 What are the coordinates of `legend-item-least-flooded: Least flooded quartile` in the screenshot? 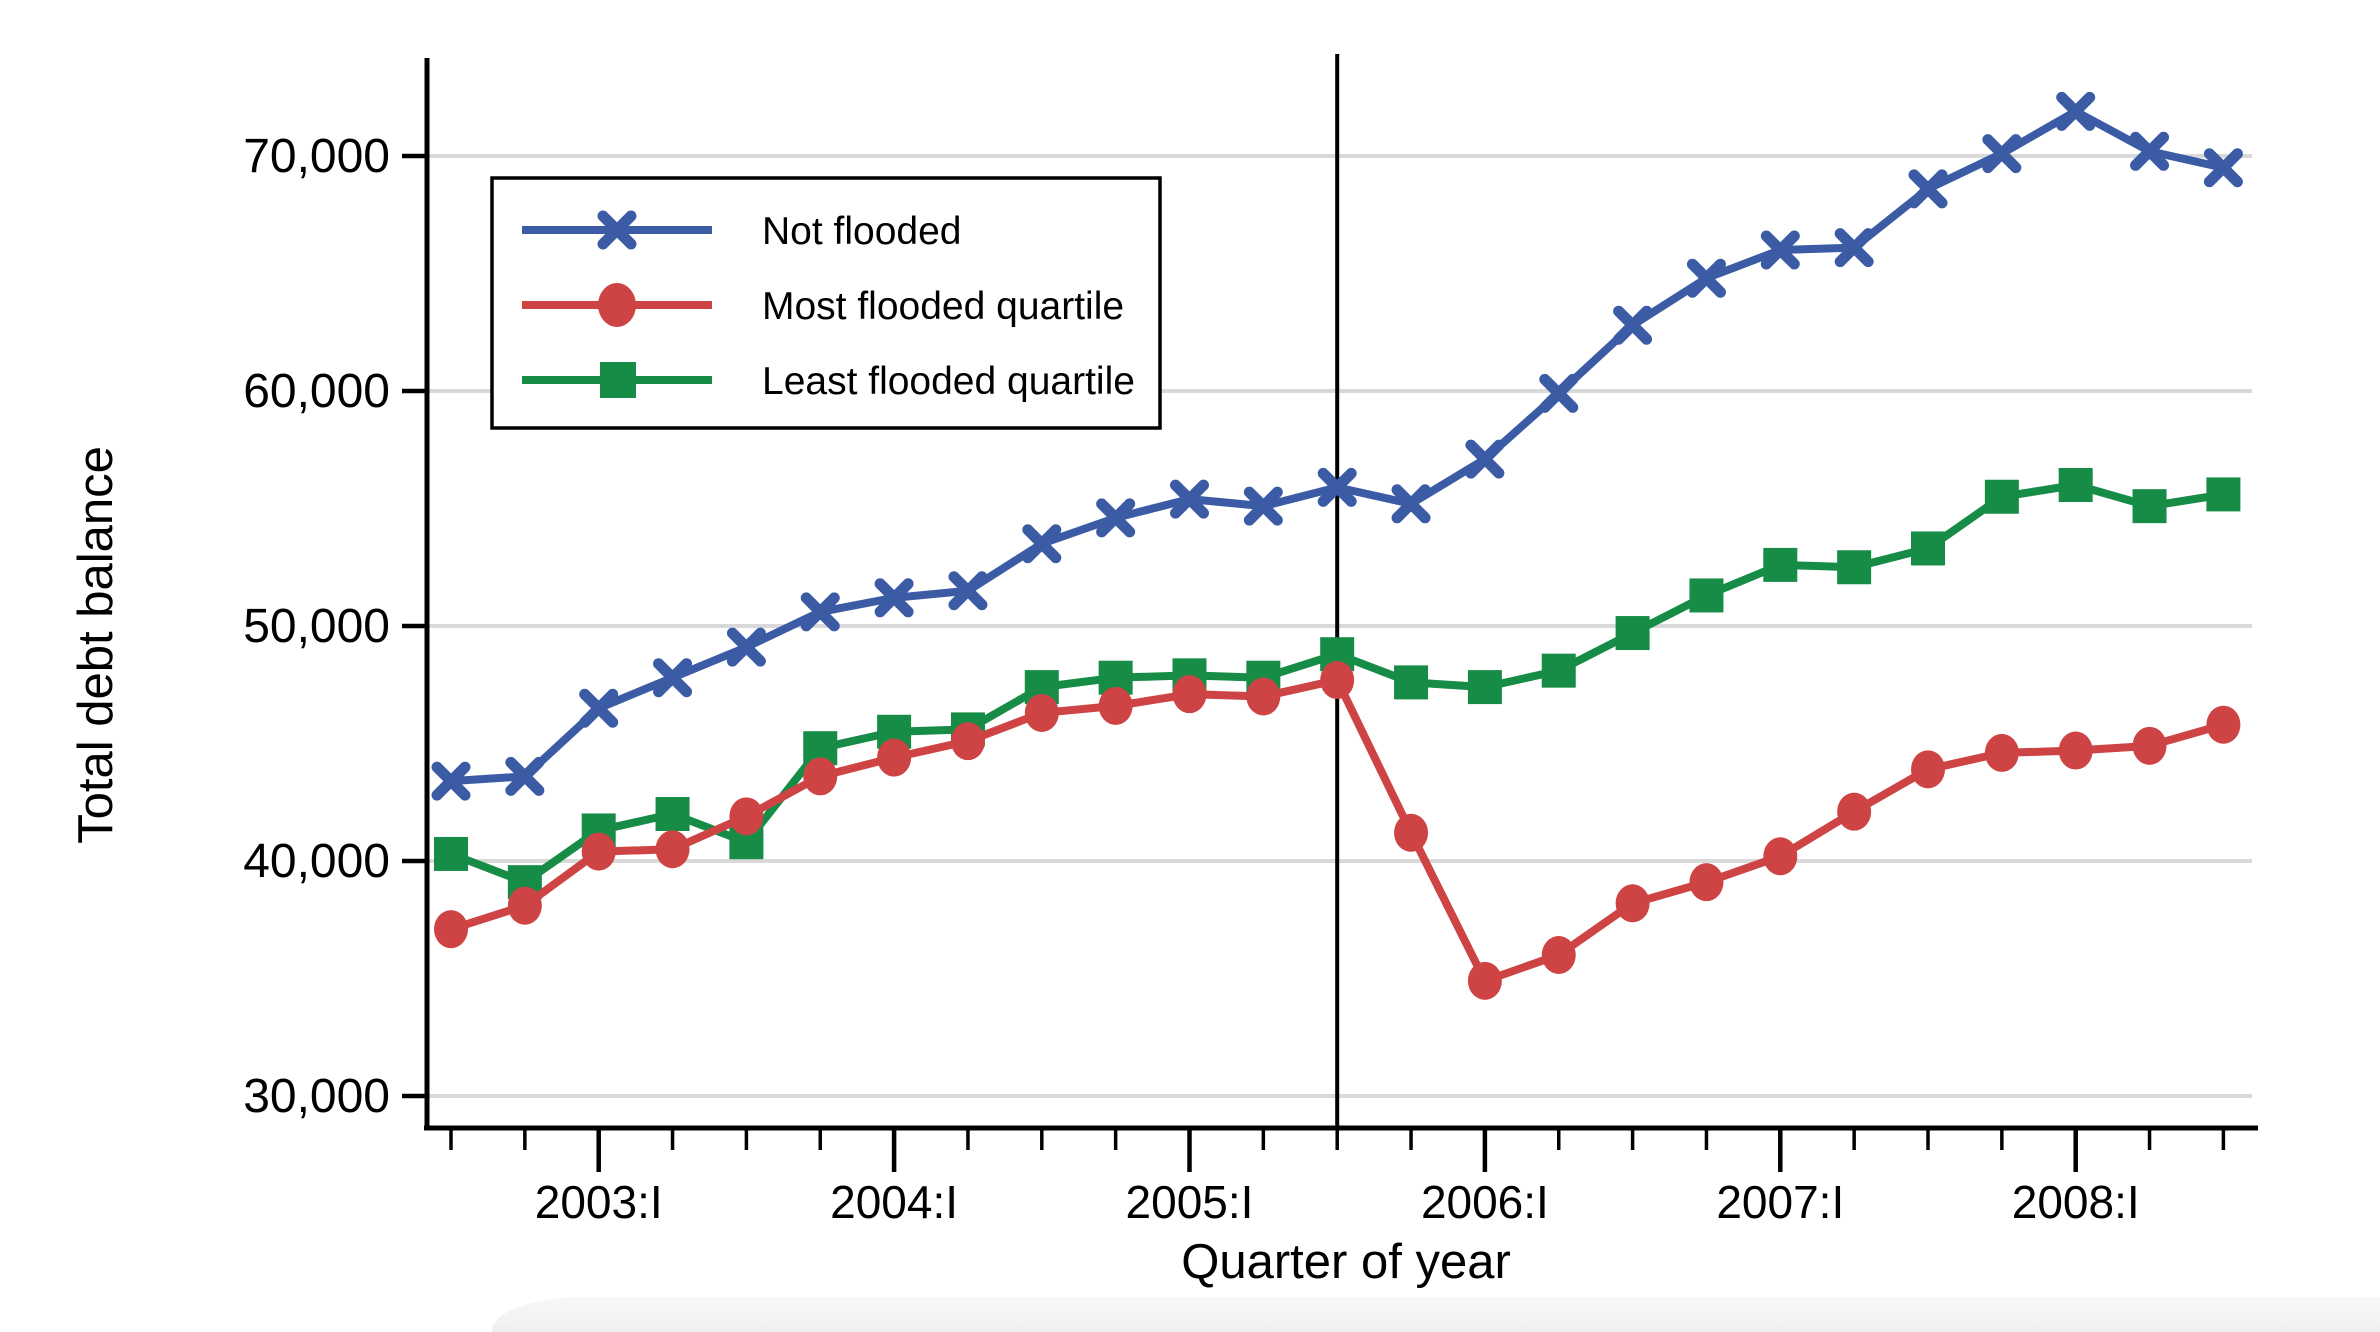 It's located at (828, 381).